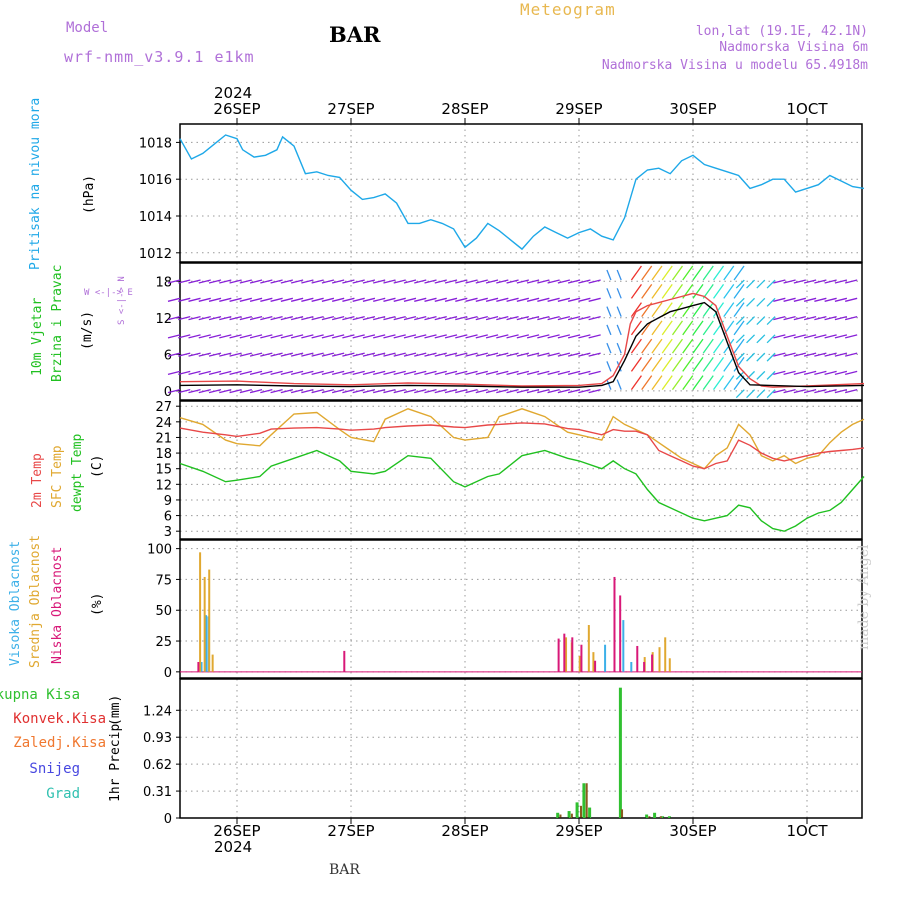 This screenshot has width=900, height=900. Describe the element at coordinates (781, 31) in the screenshot. I see `lonlat-label: lon,lat (19.1E, 42.1N)` at that location.